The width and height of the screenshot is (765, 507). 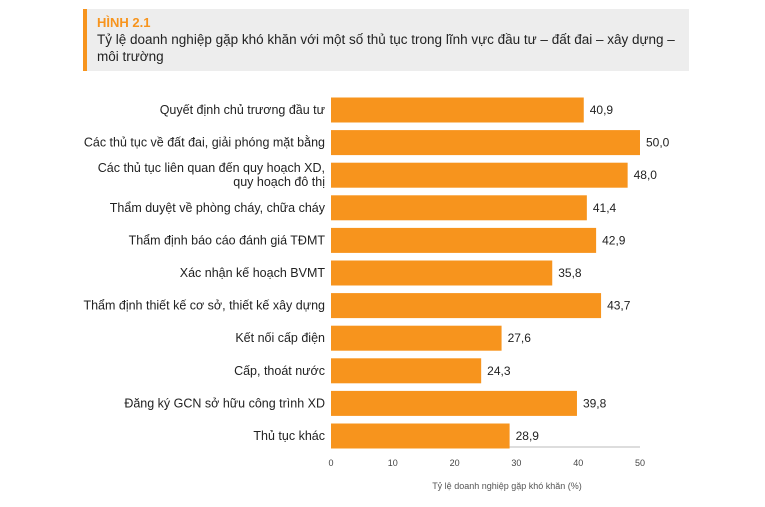 What do you see at coordinates (570, 273) in the screenshot?
I see `value-label: 35,8` at bounding box center [570, 273].